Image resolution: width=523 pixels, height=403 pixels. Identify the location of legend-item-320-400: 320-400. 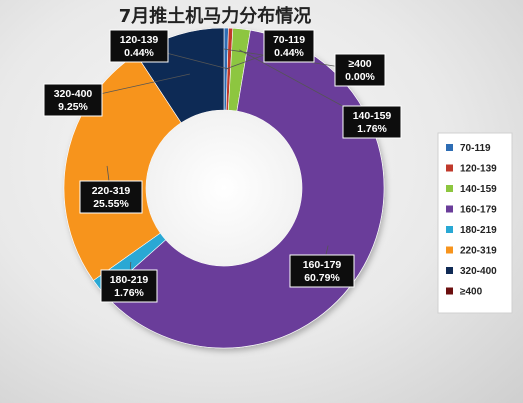
(471, 271).